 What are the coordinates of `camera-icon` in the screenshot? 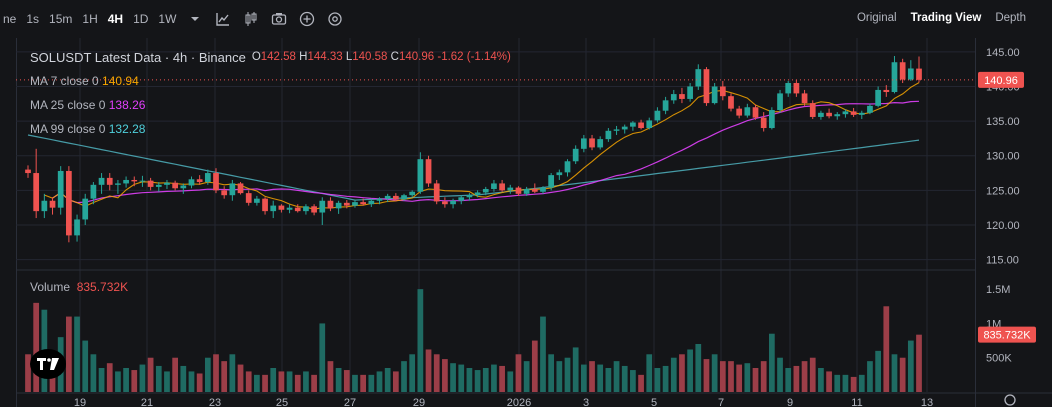 It's located at (279, 19).